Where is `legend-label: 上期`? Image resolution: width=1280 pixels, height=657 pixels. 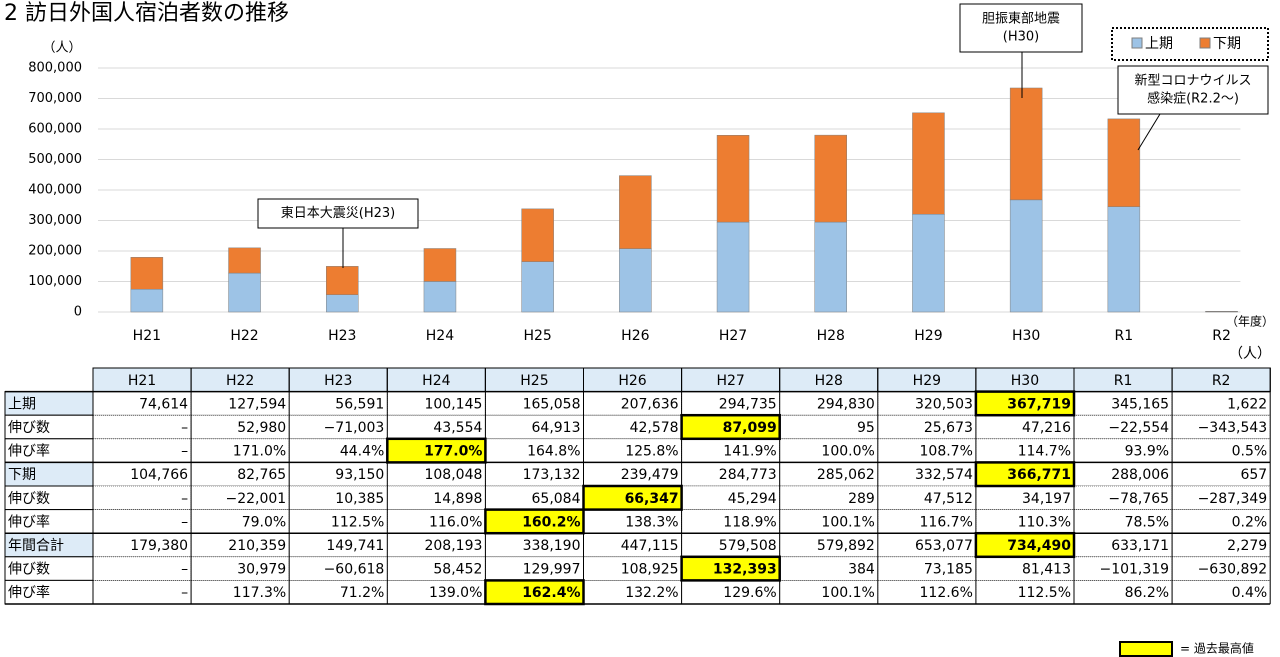 legend-label: 上期 is located at coordinates (1159, 44).